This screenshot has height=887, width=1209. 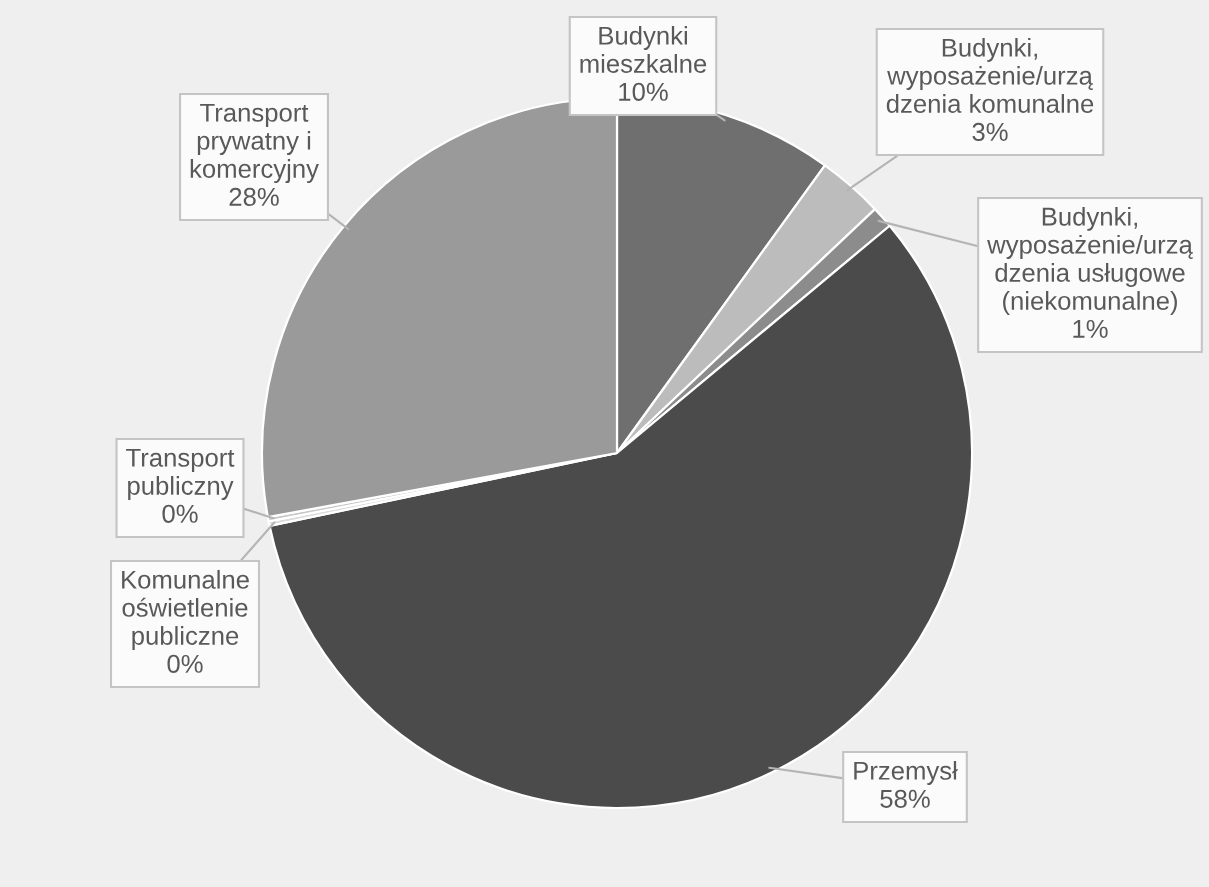 What do you see at coordinates (1090, 328) in the screenshot?
I see `data-label: 1%` at bounding box center [1090, 328].